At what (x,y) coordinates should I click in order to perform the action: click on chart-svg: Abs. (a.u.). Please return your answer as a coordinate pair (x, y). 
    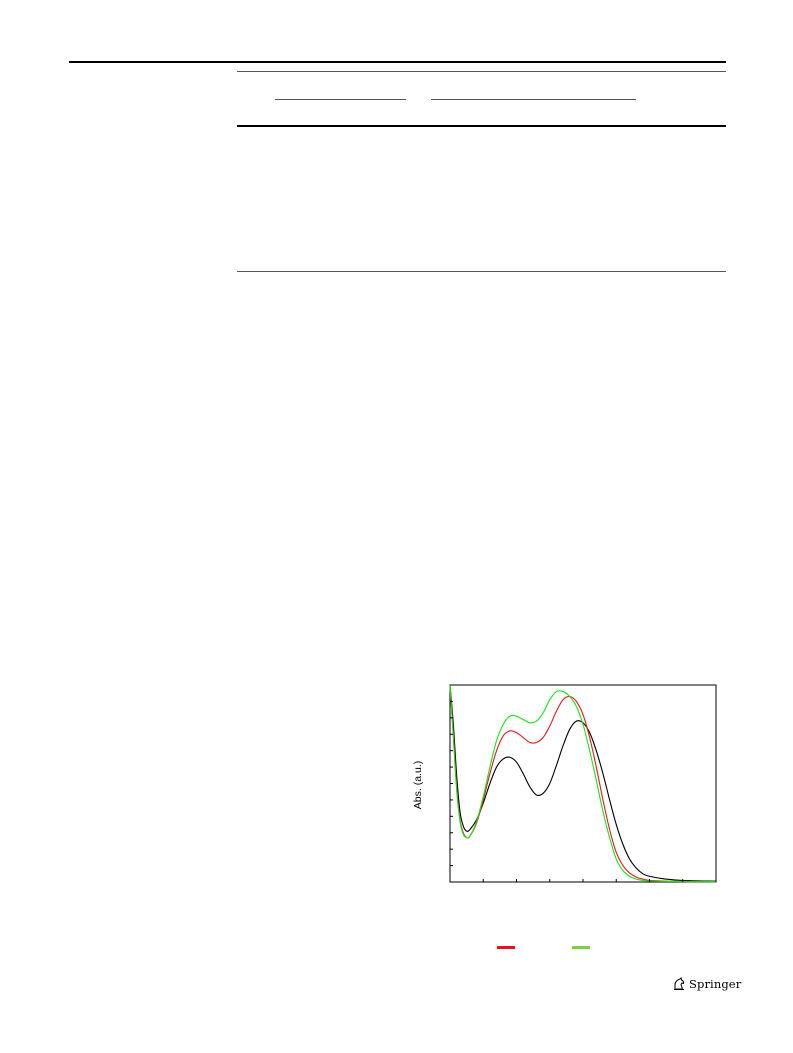
    Looking at the image, I should click on (564, 783).